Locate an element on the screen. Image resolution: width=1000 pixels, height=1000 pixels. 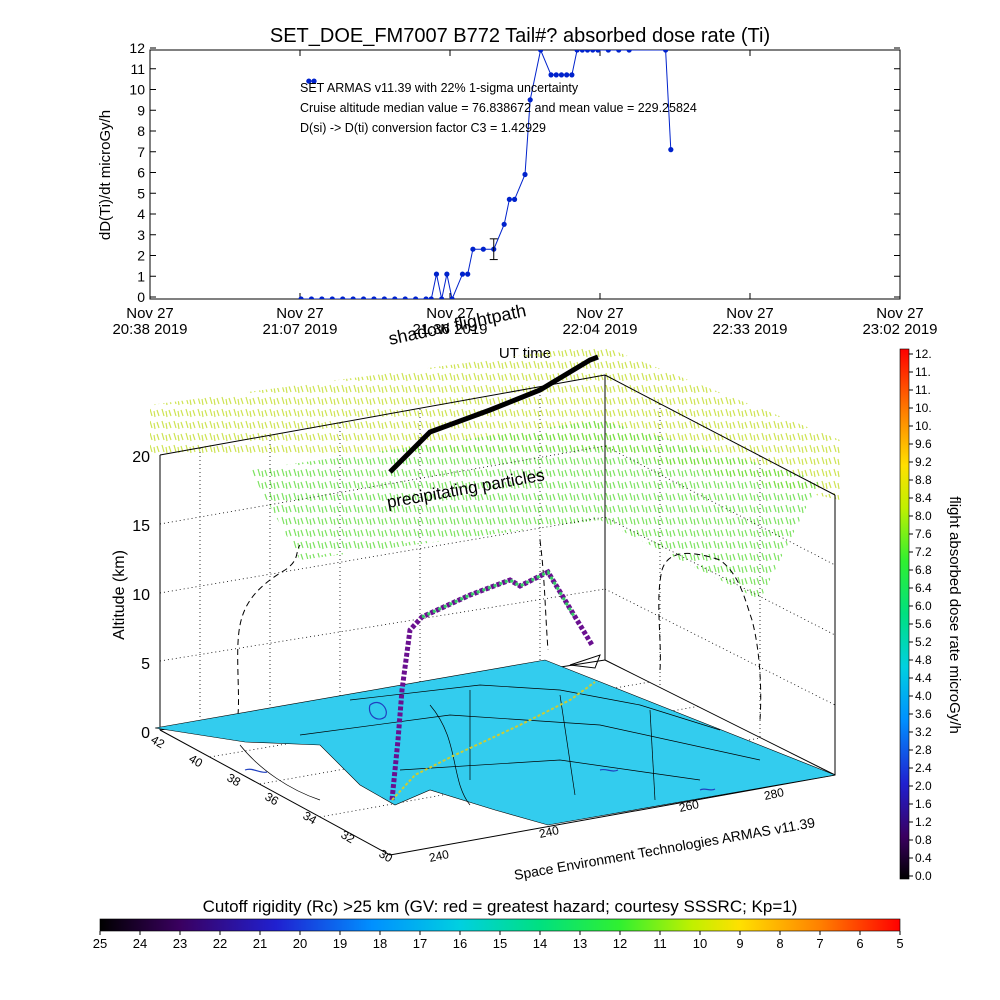
dose-tick-label: 5.2 is located at coordinates (923, 642).